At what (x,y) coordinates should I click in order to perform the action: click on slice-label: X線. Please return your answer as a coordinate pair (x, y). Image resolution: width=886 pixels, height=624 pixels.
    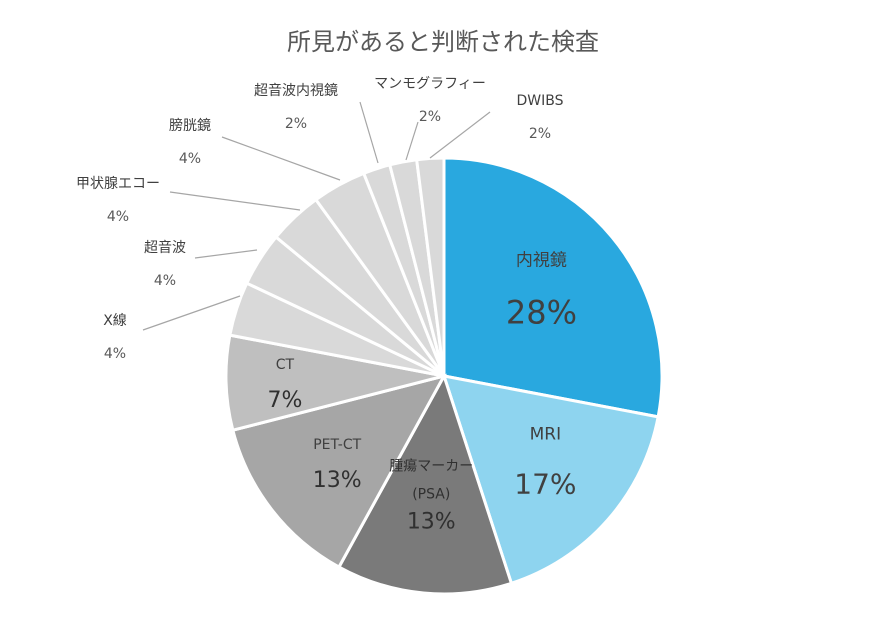
    Looking at the image, I should click on (115, 321).